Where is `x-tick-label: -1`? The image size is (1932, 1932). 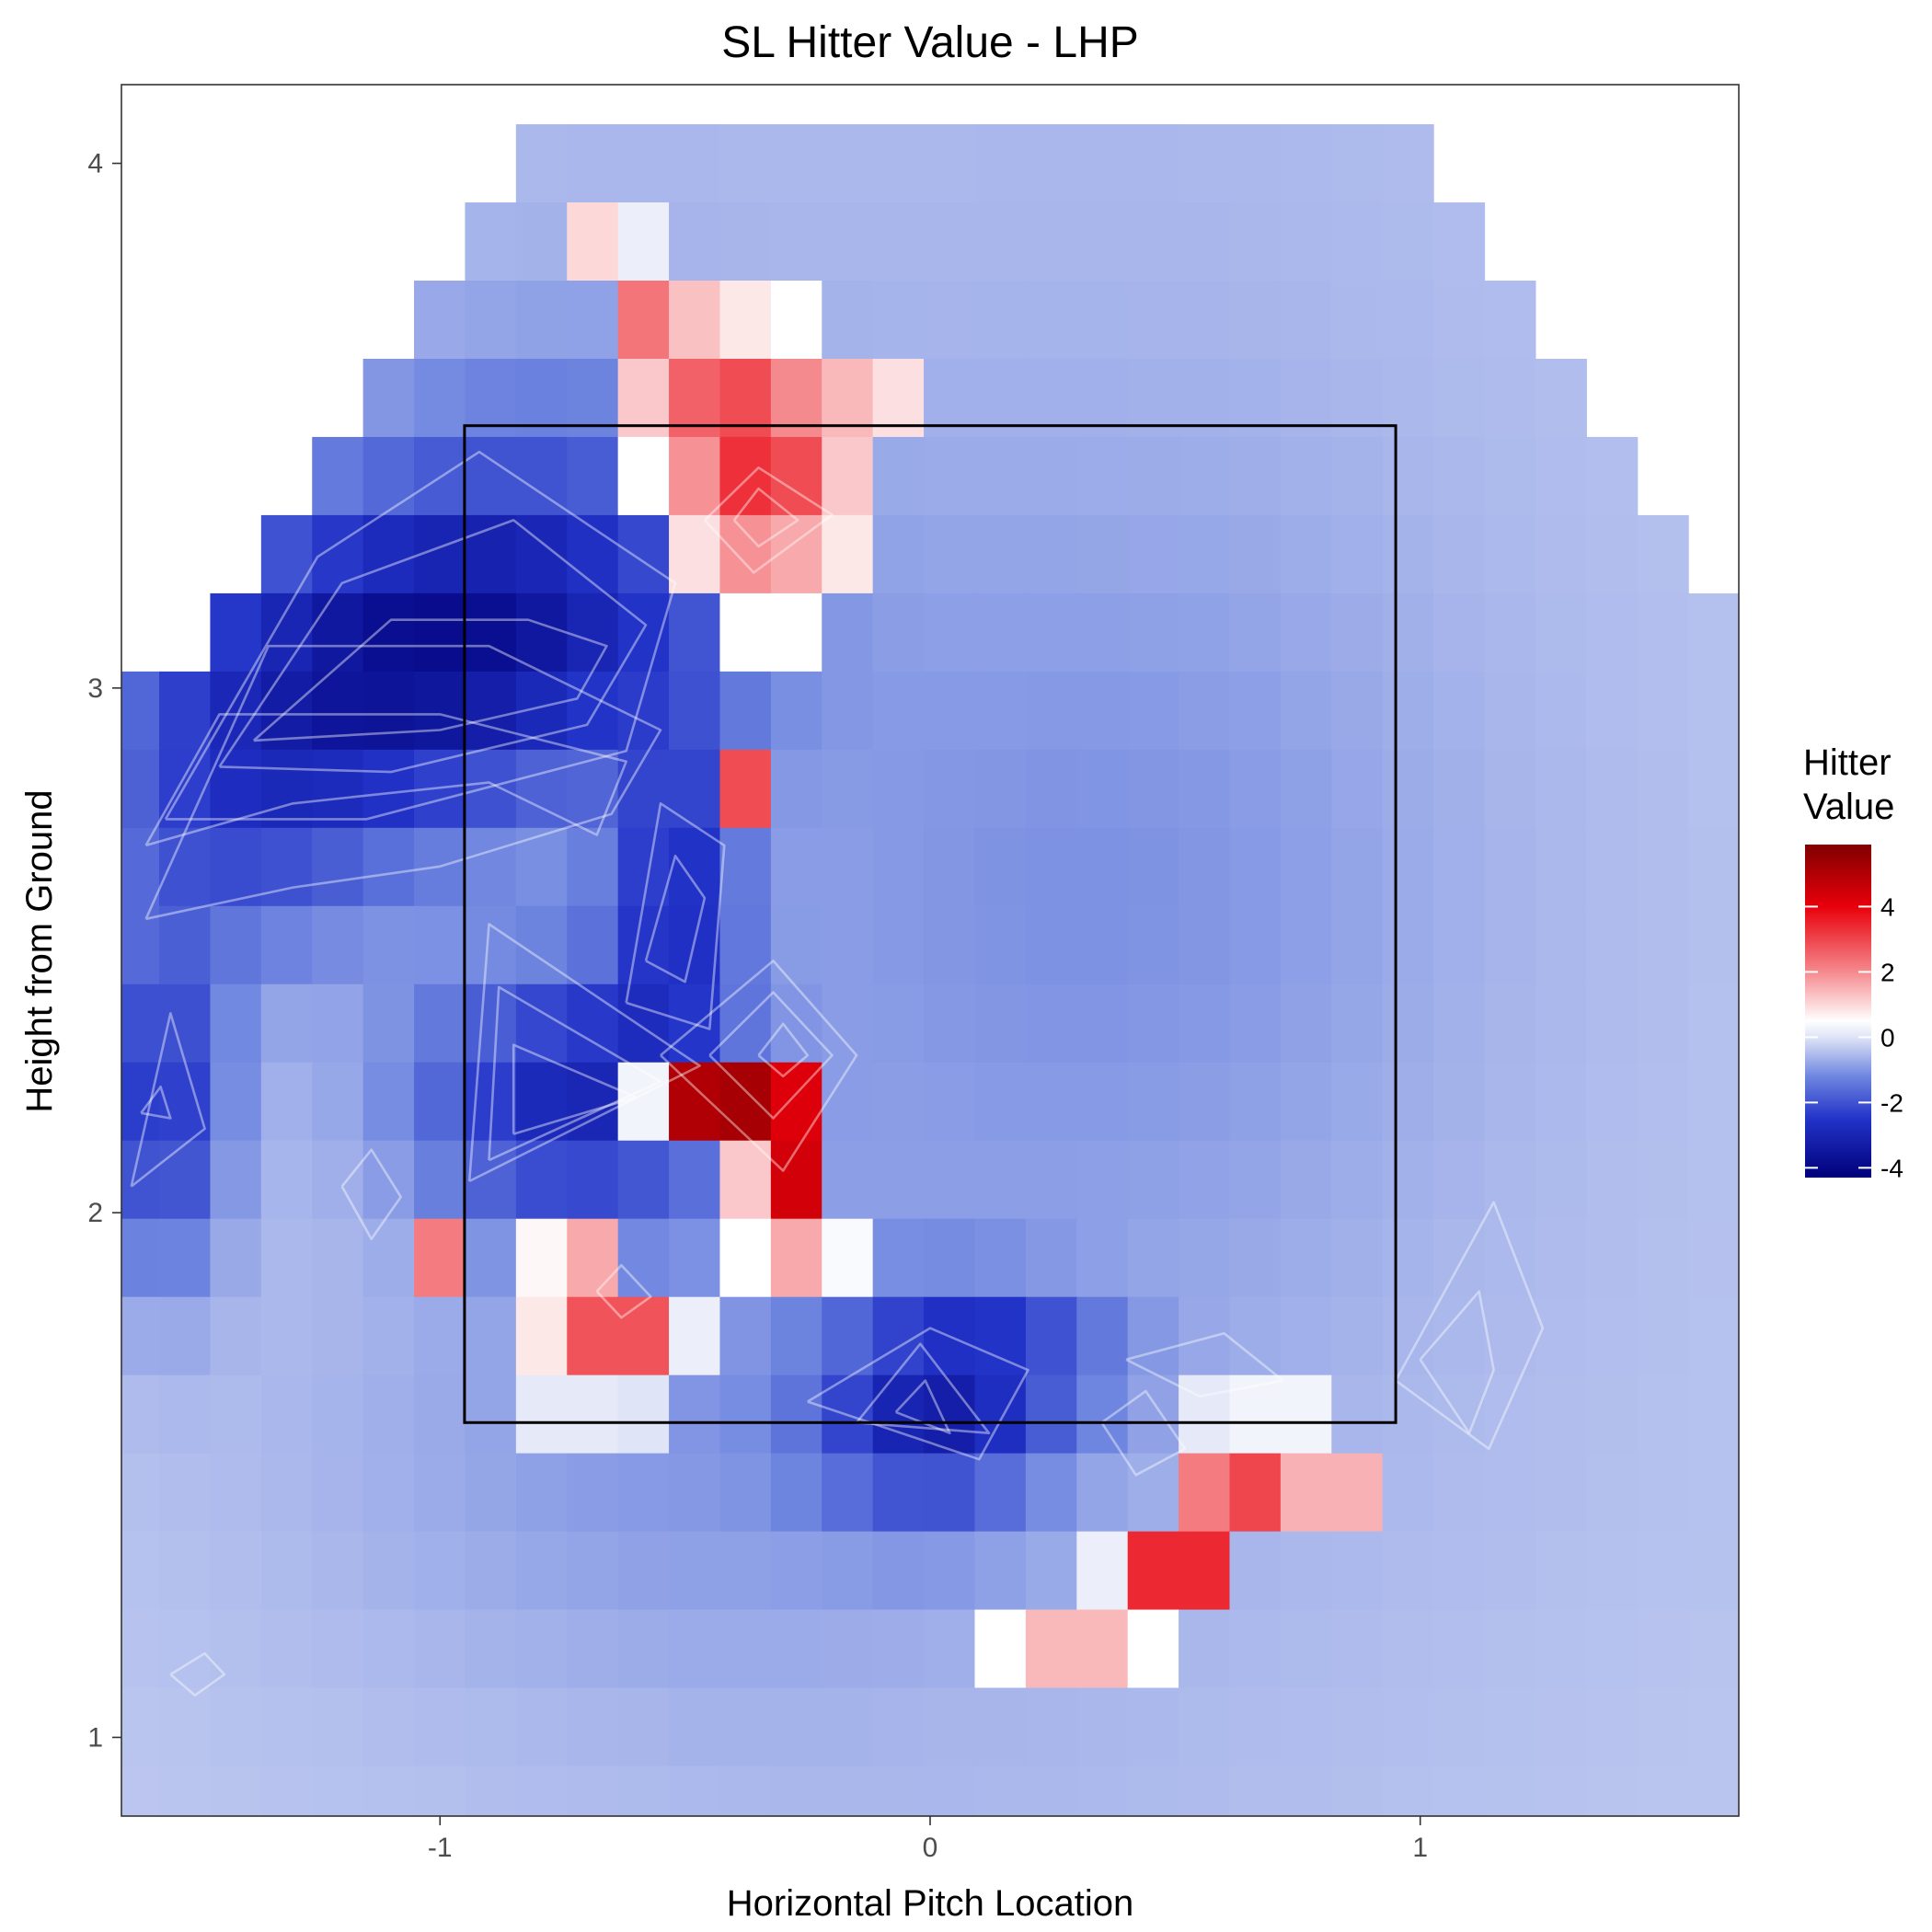
x-tick-label: -1 is located at coordinates (440, 1848).